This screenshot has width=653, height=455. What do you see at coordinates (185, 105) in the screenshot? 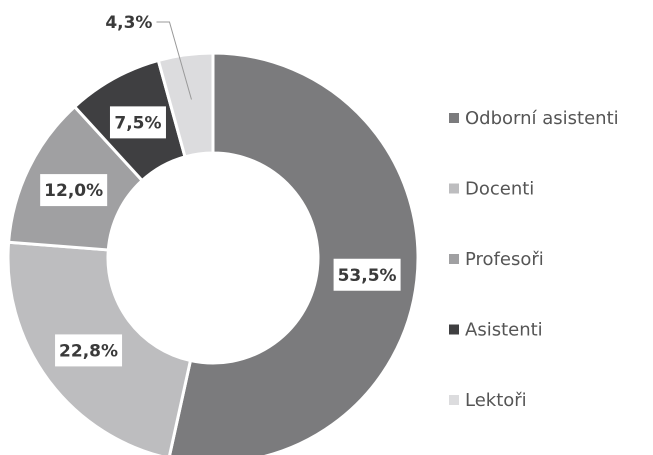
I see `donut-slice` at bounding box center [185, 105].